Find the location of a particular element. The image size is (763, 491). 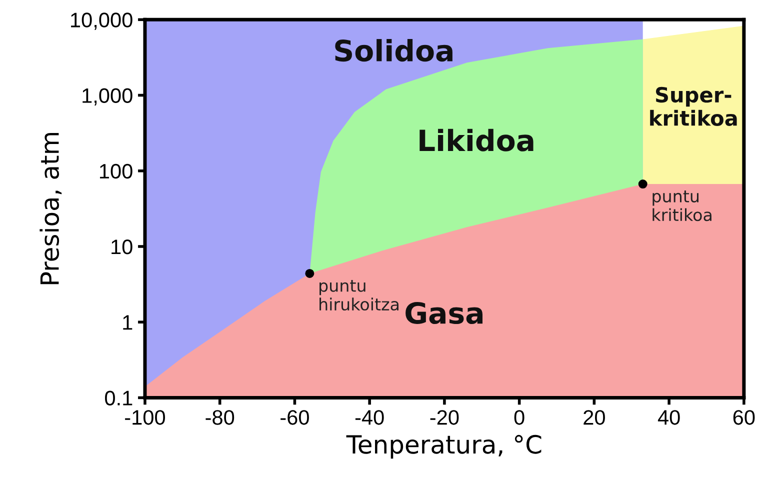

series-label: Gasa is located at coordinates (444, 313).